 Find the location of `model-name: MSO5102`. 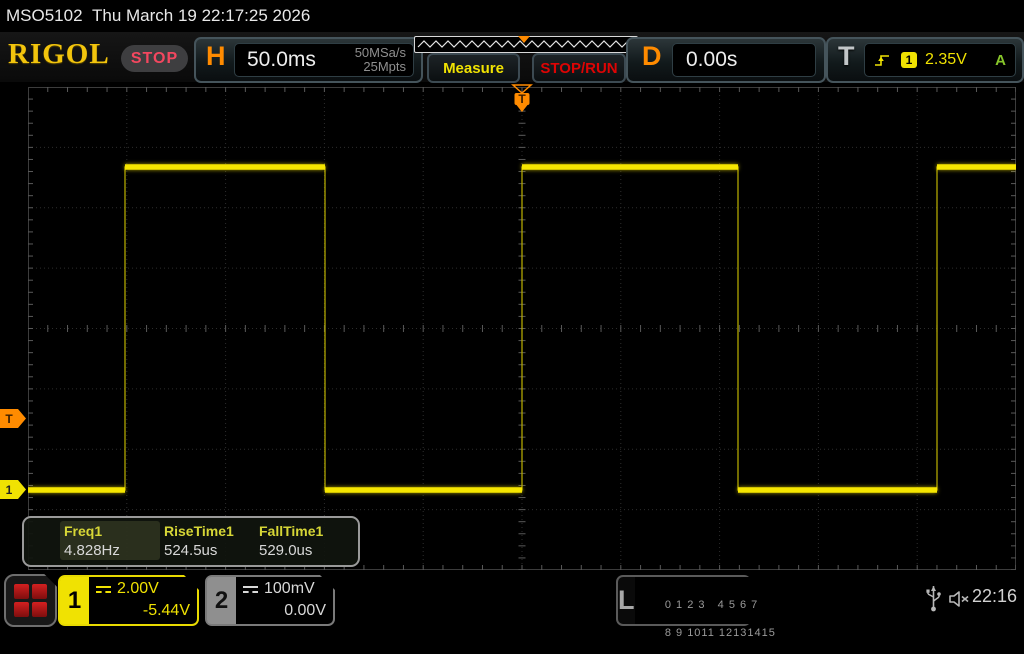

model-name: MSO5102 is located at coordinates (44, 15).